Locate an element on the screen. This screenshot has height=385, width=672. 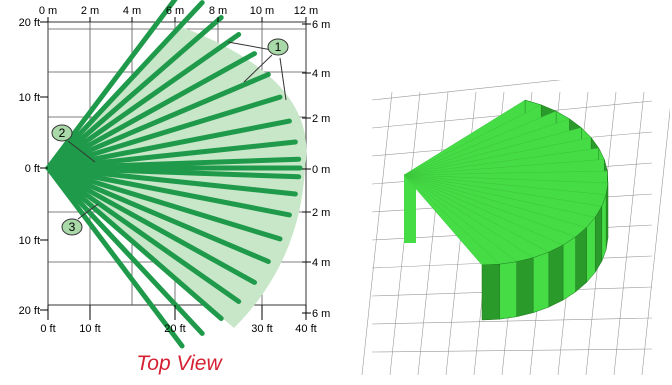
bottom-axis-label: 10 ft is located at coordinates (89, 329).